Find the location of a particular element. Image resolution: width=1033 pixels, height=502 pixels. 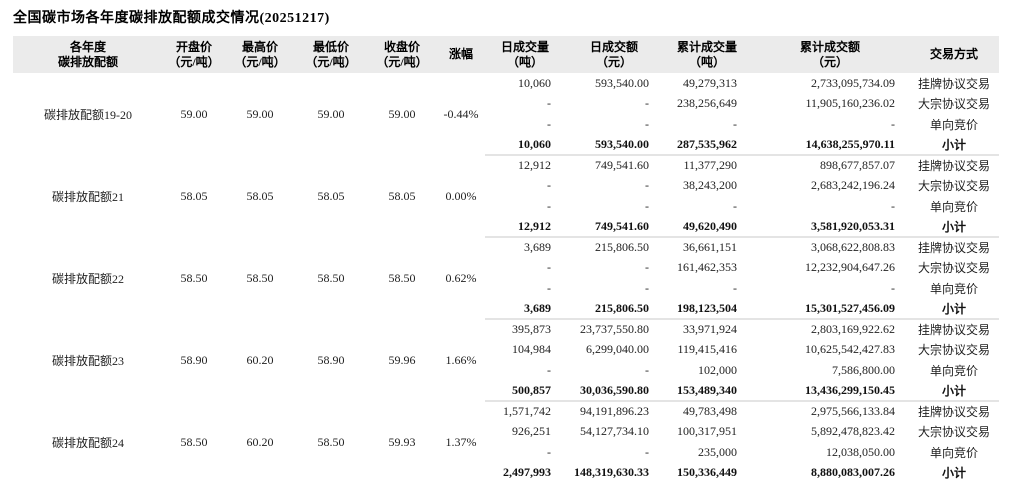

close-price-cell: 58.05 is located at coordinates (402, 195).